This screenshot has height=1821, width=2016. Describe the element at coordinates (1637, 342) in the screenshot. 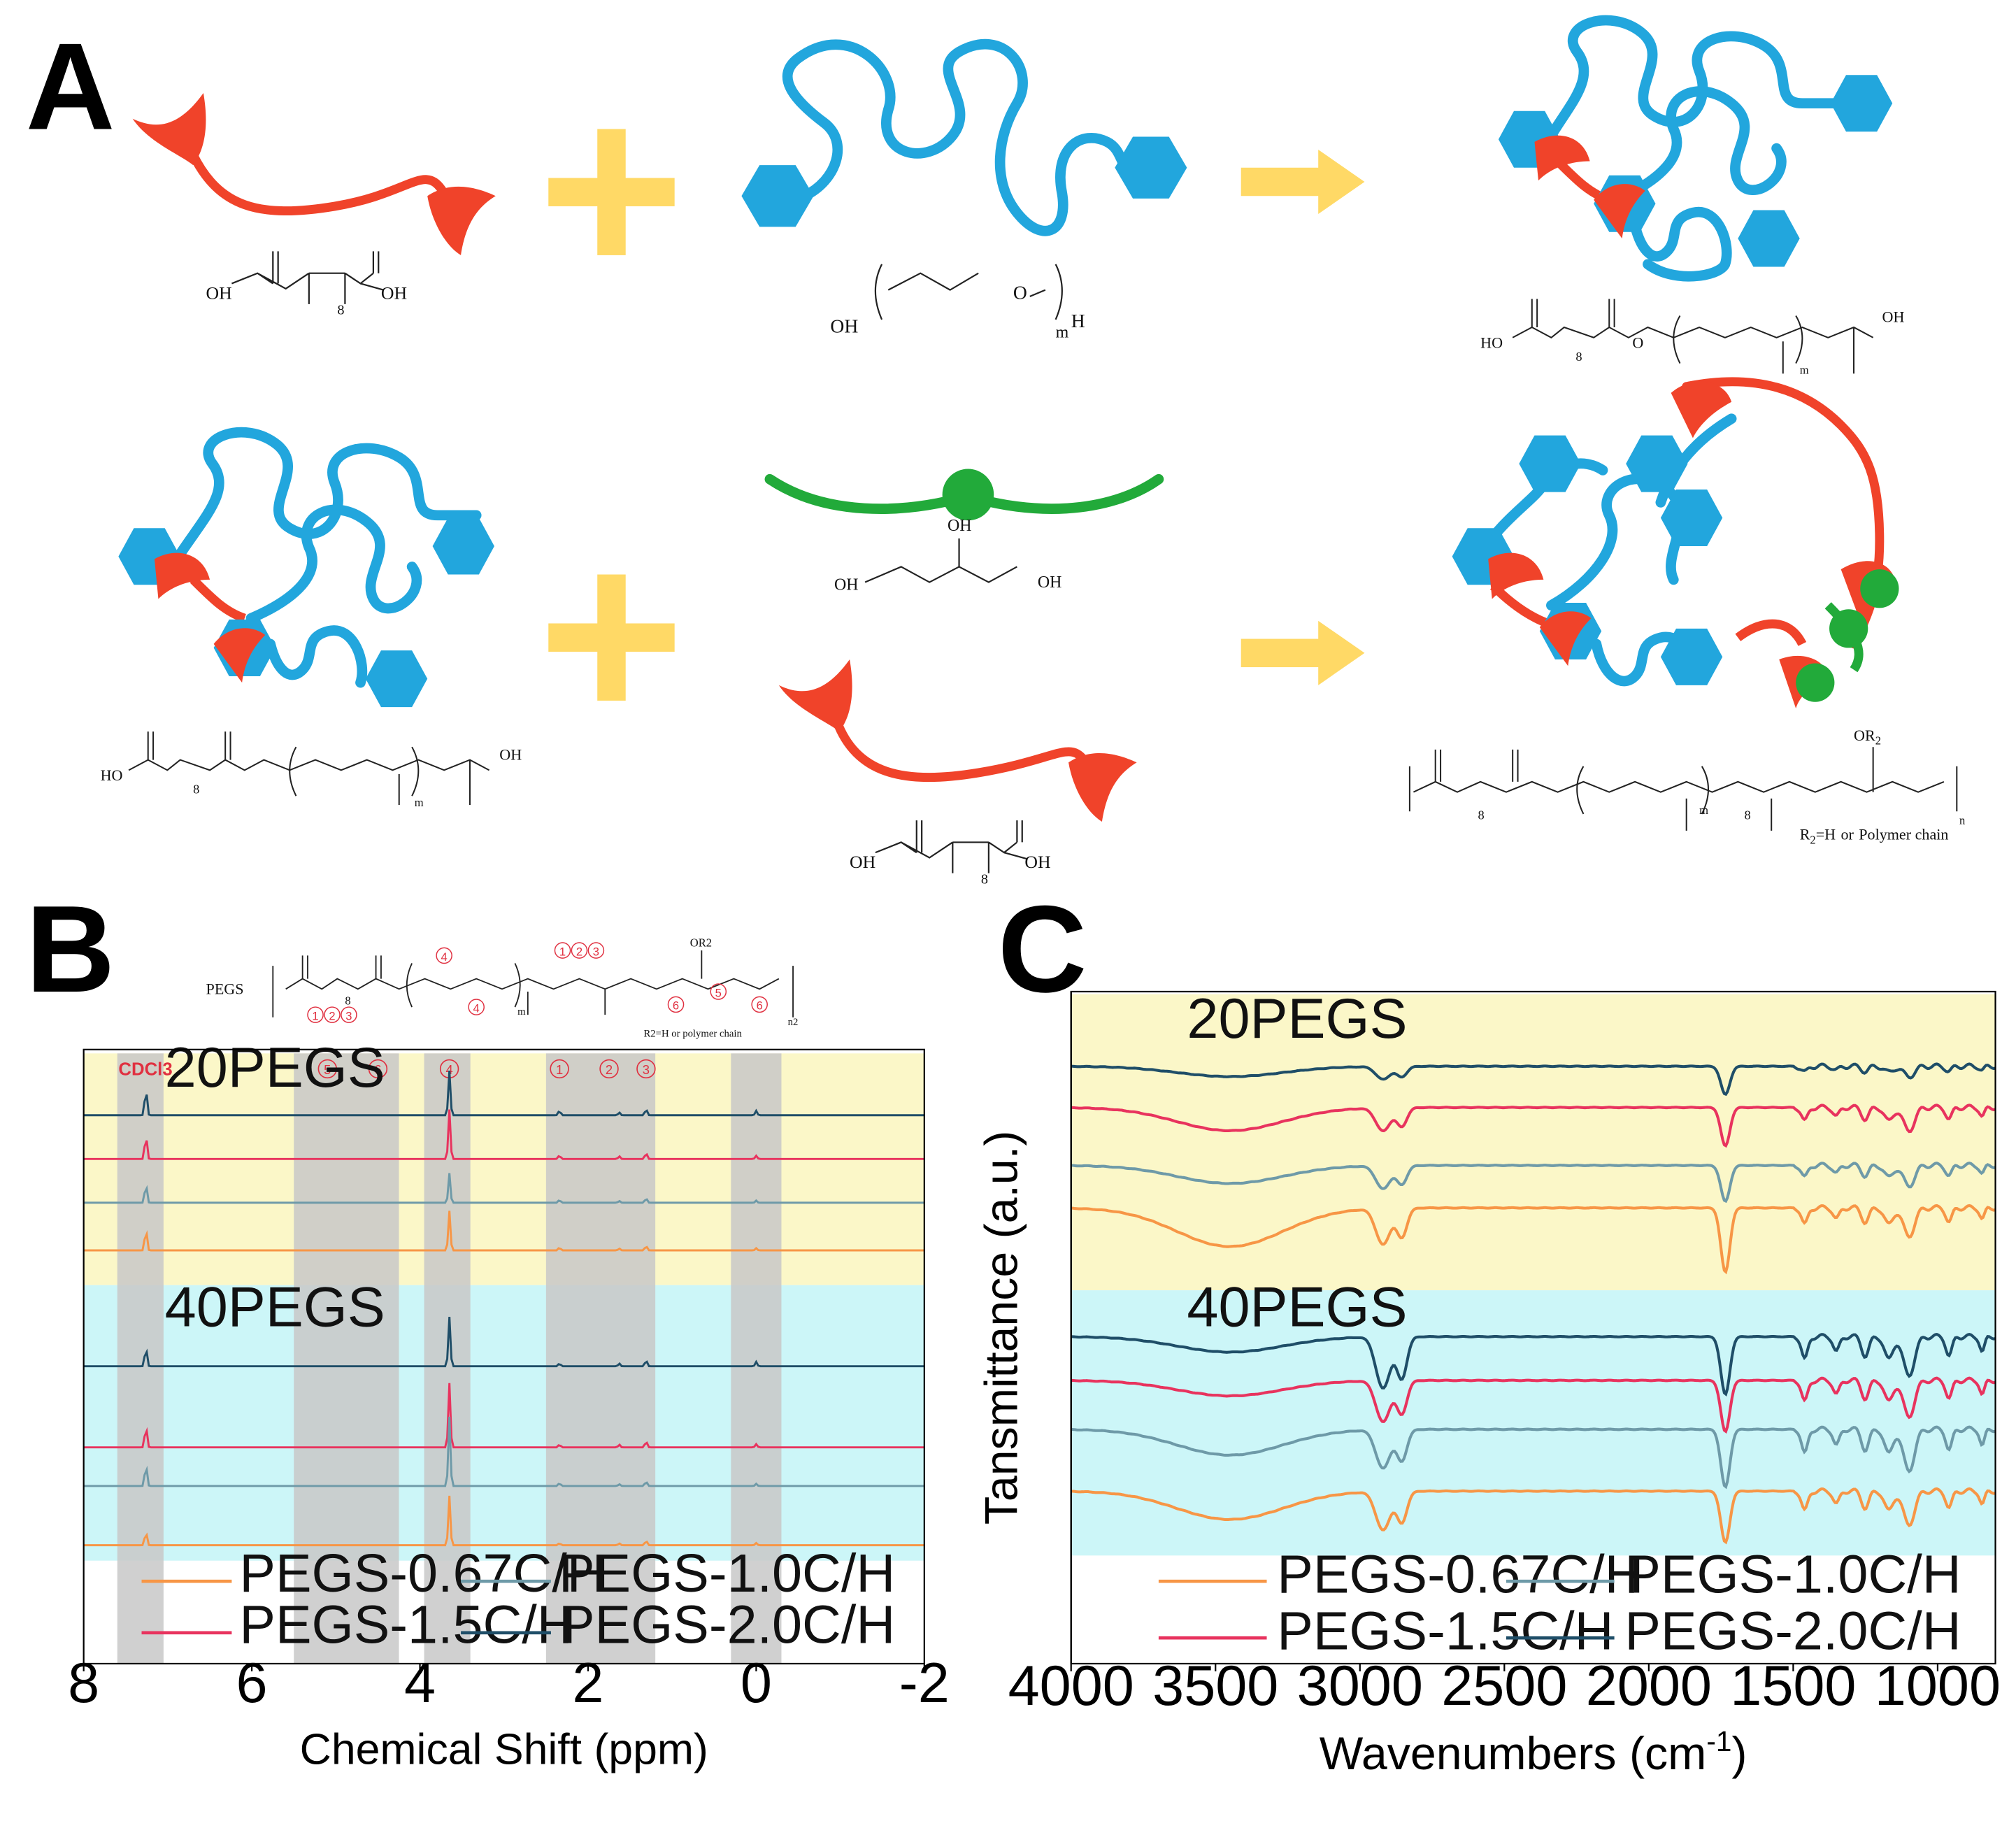

I see `prepolymer-o: O` at that location.